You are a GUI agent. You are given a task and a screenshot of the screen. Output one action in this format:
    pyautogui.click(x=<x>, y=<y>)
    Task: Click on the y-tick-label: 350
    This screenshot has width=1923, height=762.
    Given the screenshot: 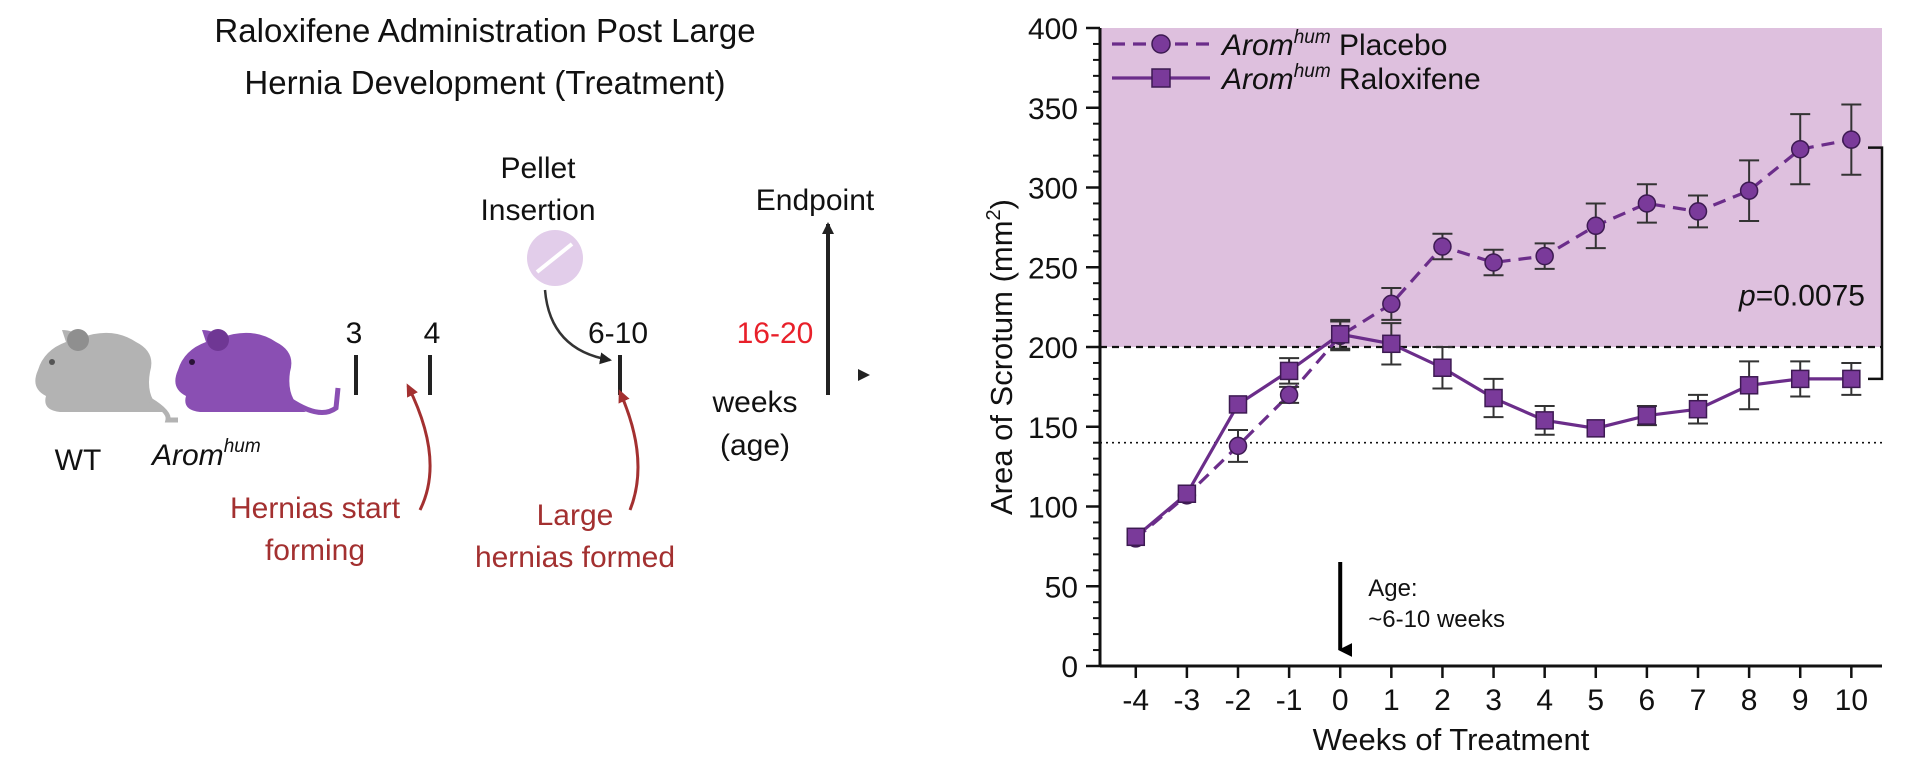 What is the action you would take?
    pyautogui.click(x=1053, y=109)
    